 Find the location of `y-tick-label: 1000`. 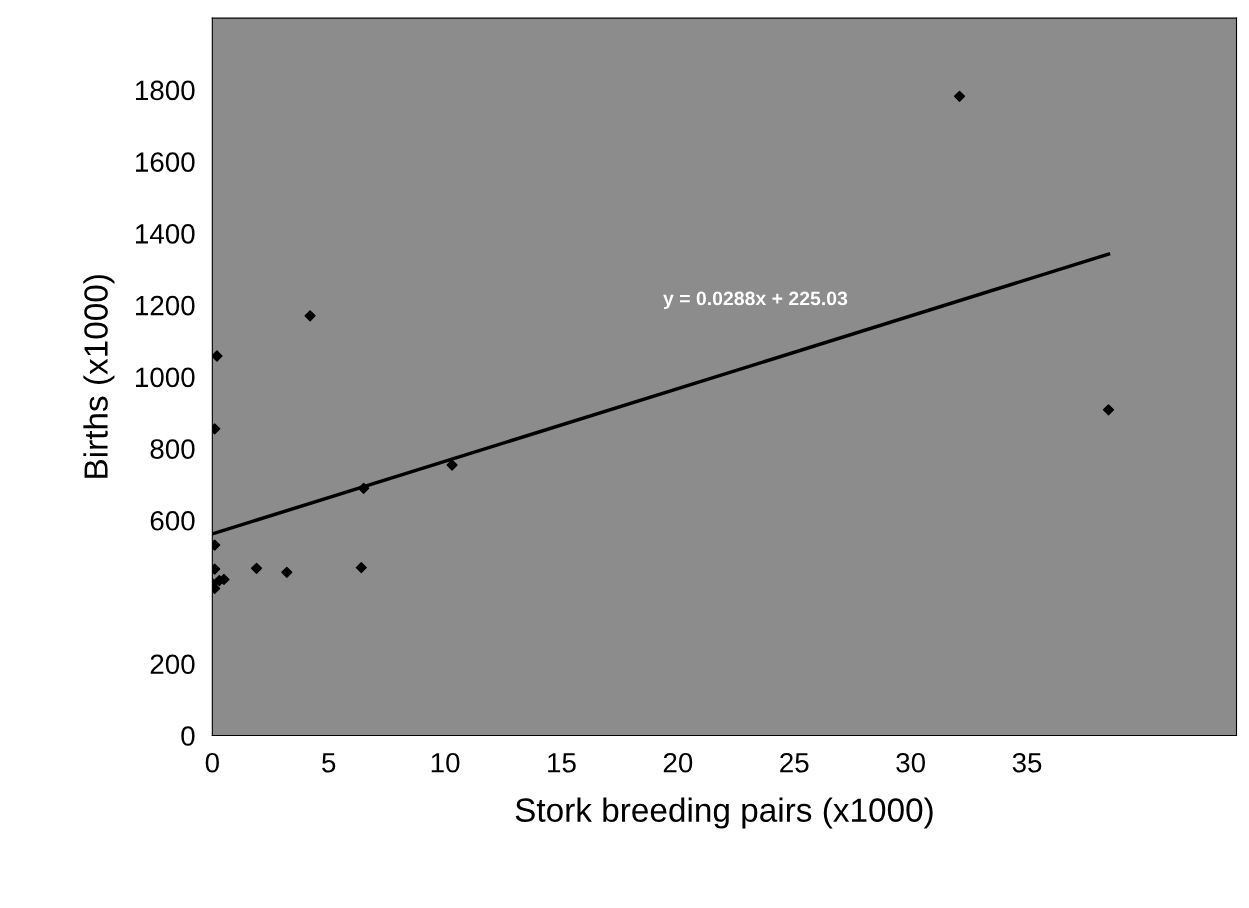

y-tick-label: 1000 is located at coordinates (165, 377).